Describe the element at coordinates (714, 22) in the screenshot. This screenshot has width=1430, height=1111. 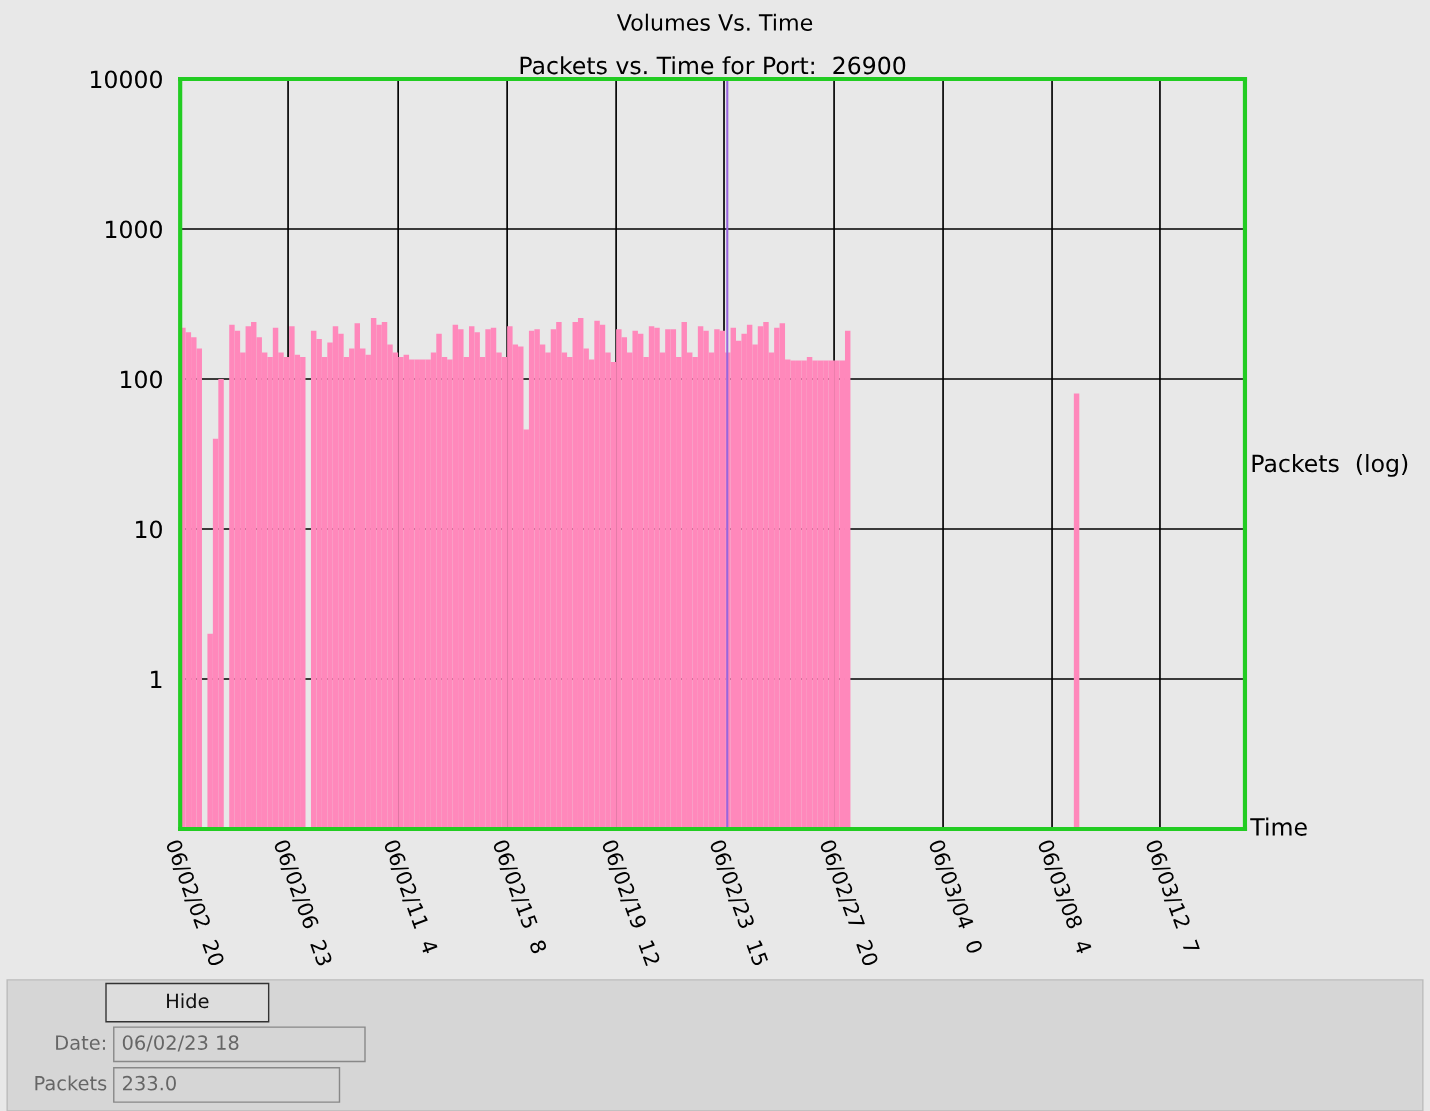
I see `chart-title: Volumes Vs. Time` at that location.